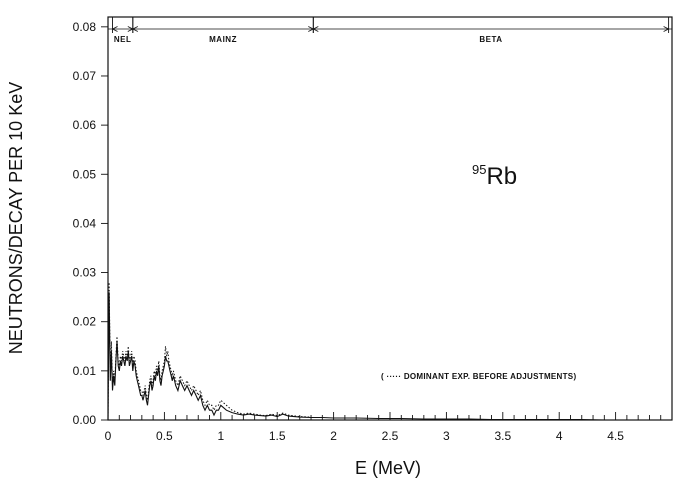 This screenshot has height=485, width=682. I want to click on x-tick-label: 2, so click(333, 436).